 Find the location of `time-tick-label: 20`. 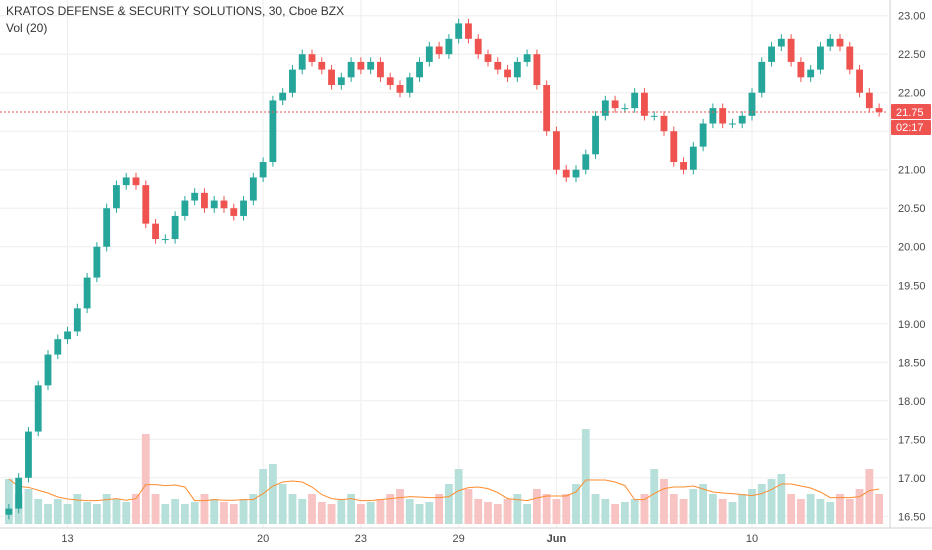

time-tick-label: 20 is located at coordinates (263, 539).